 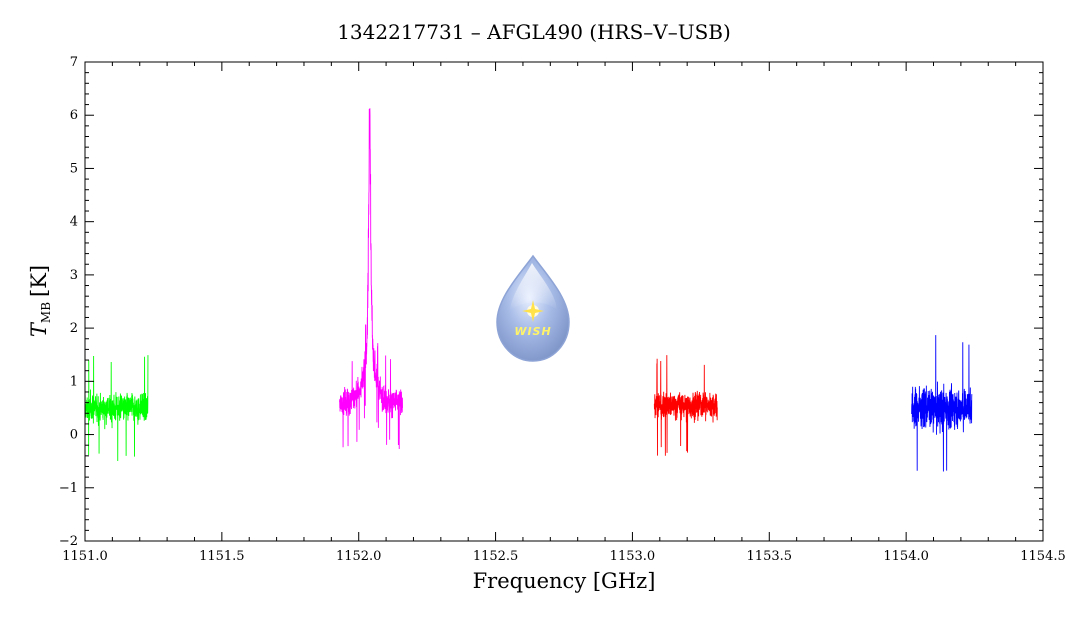 What do you see at coordinates (74, 62) in the screenshot?
I see `y-tick-label: 7` at bounding box center [74, 62].